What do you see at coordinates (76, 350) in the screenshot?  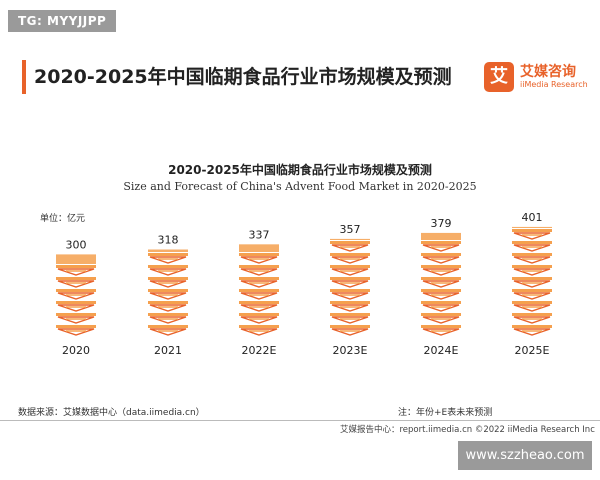 I see `category-label: 2020` at bounding box center [76, 350].